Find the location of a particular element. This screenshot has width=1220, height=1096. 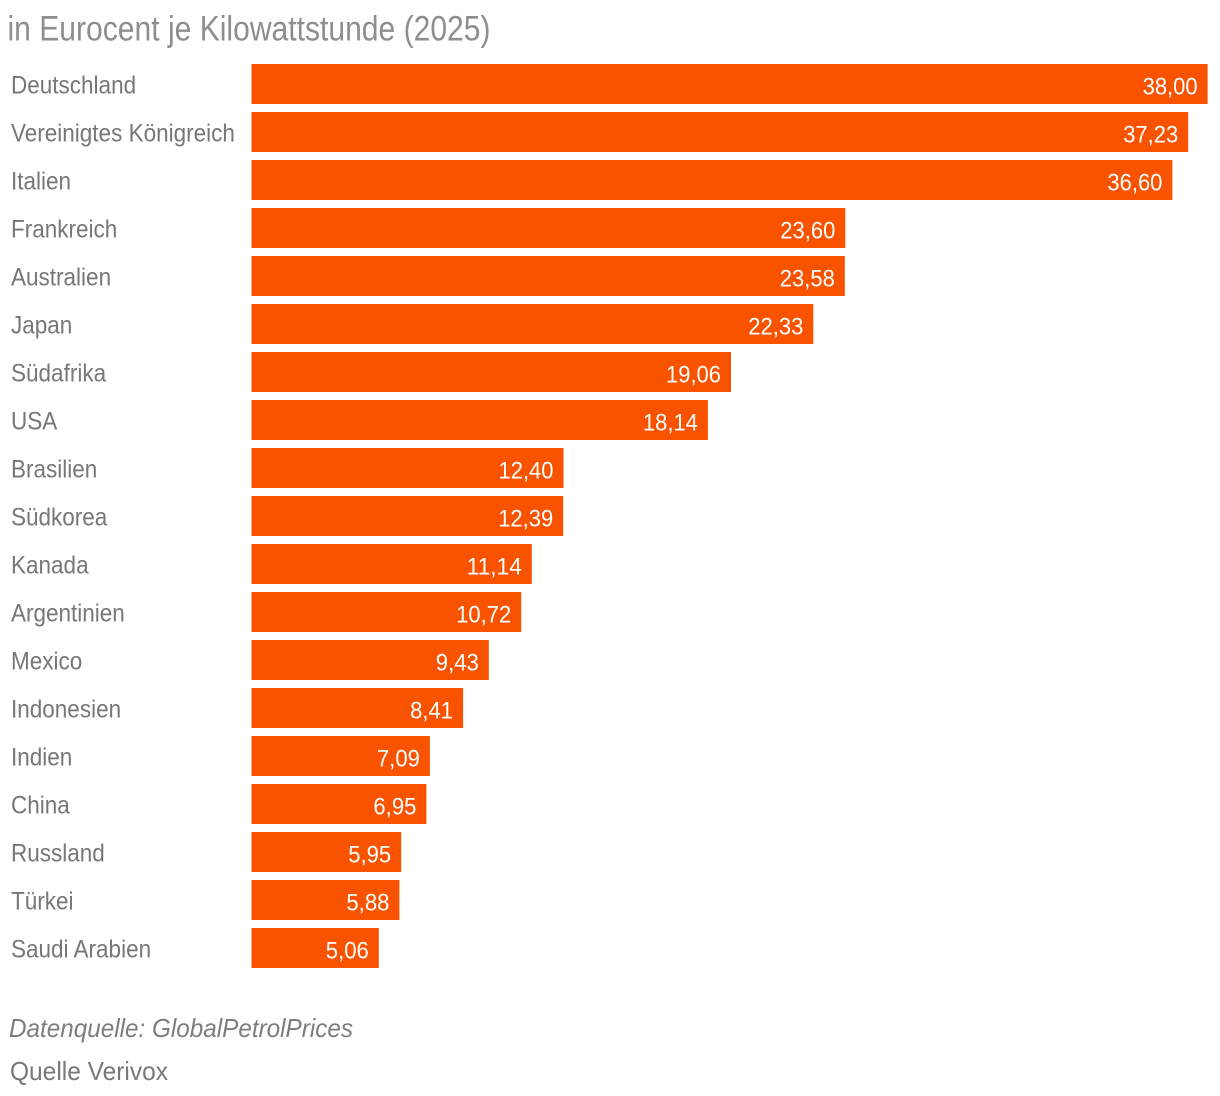

svg-text: Russland is located at coordinates (58, 853).